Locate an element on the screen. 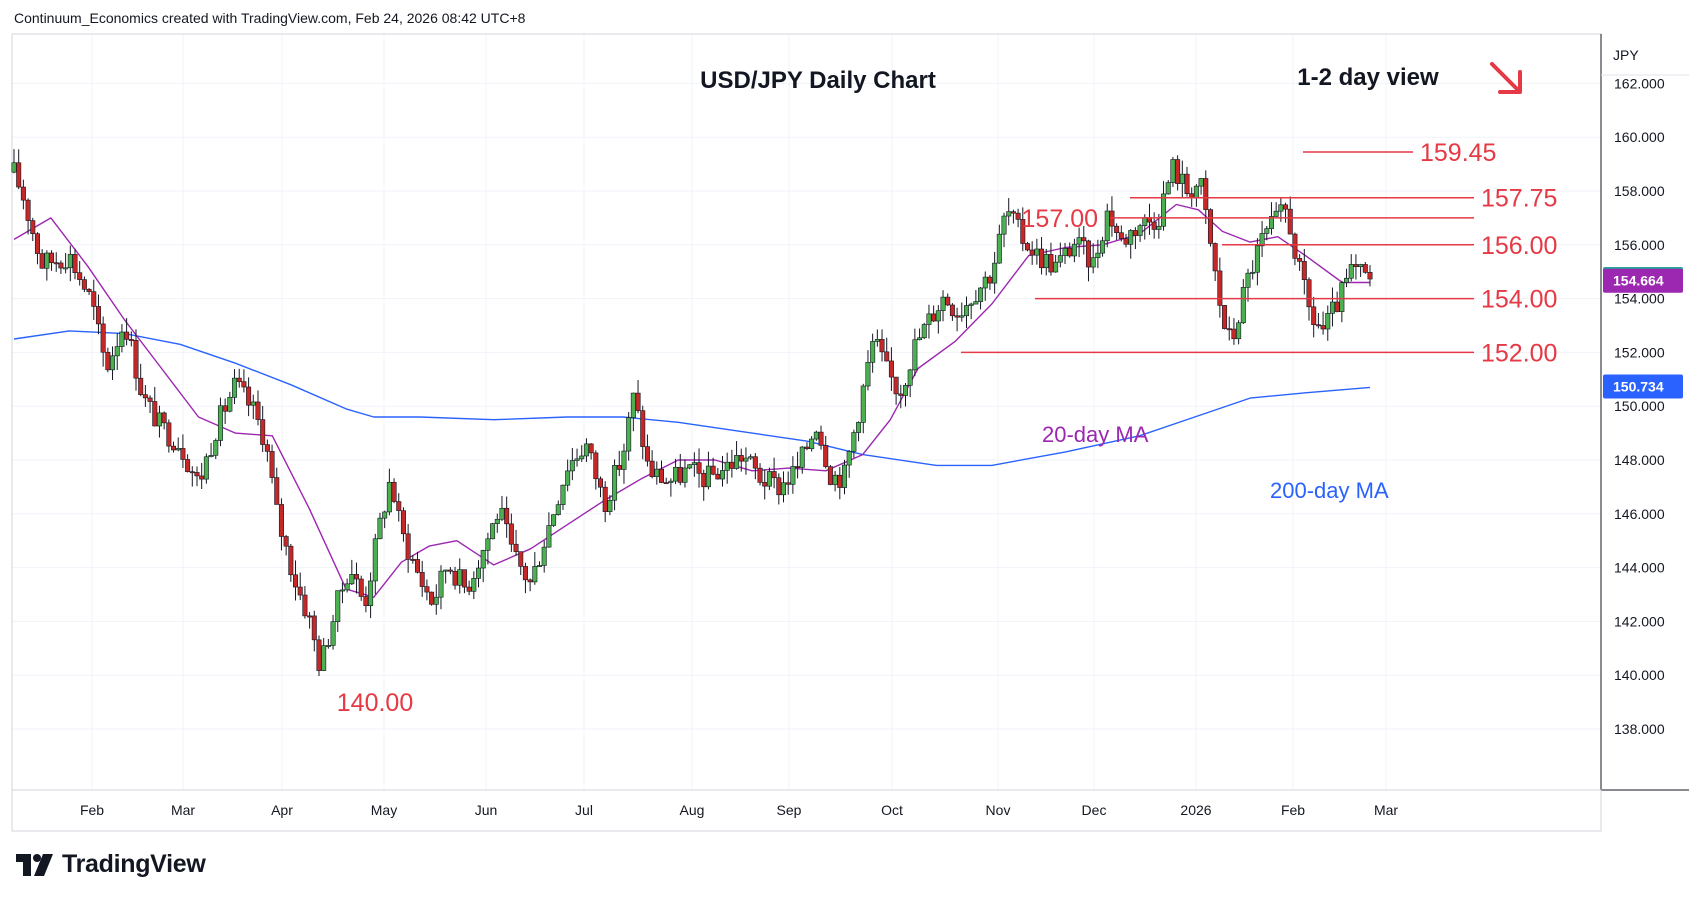 The image size is (1689, 902). level-label: 140.00 is located at coordinates (375, 703).